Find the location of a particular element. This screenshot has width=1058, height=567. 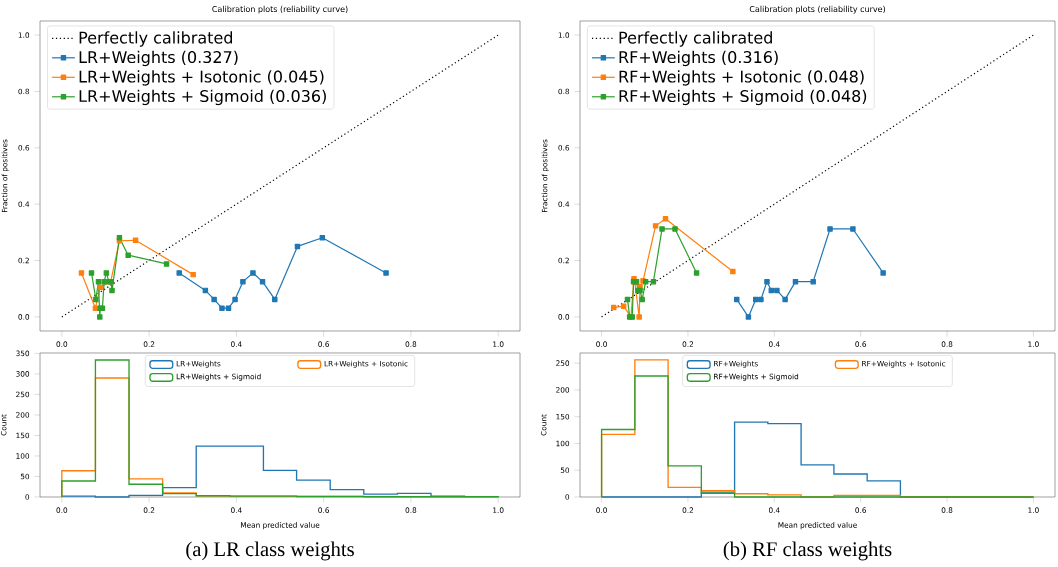

legend-label: LR+Weights + Sigmoid (0.036) is located at coordinates (202, 97).